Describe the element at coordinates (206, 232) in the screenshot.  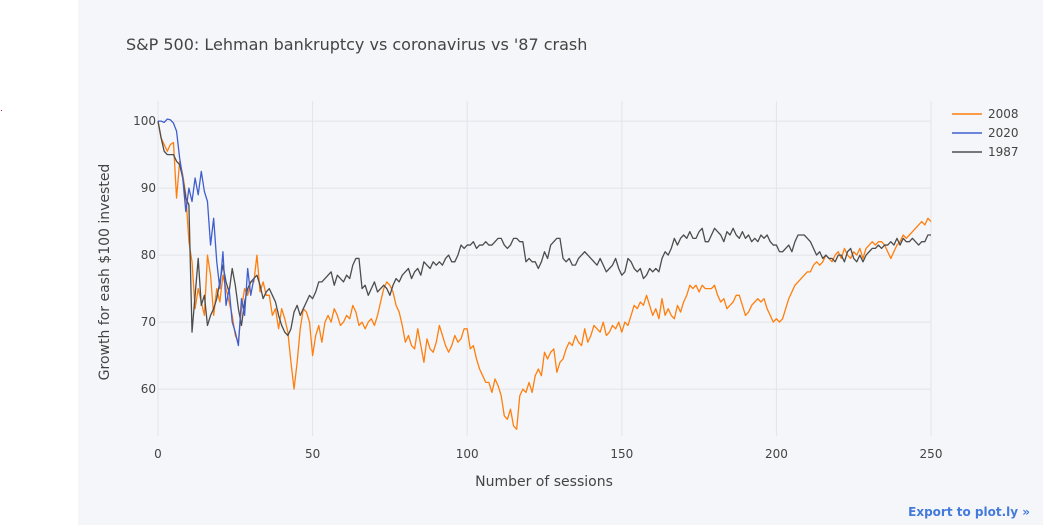
I see `series-line-2020` at that location.